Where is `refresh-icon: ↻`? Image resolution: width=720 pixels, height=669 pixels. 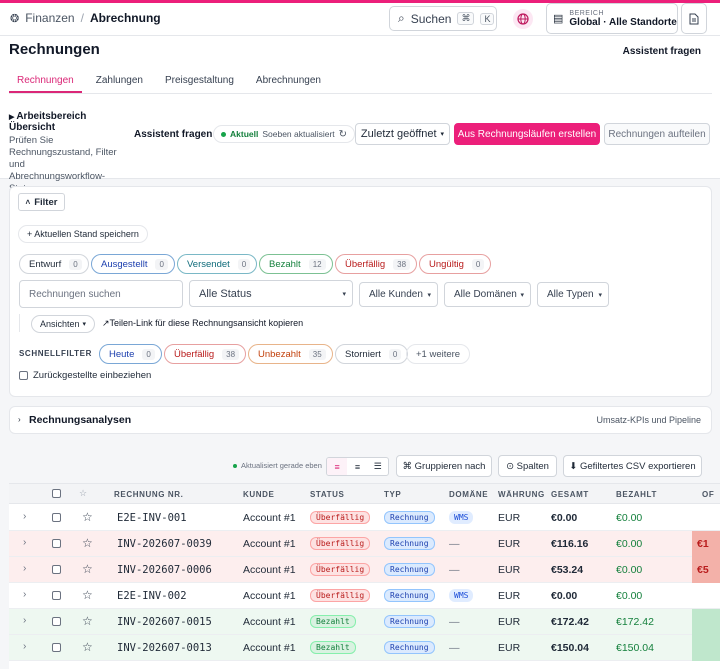
refresh-icon: ↻ is located at coordinates (343, 134).